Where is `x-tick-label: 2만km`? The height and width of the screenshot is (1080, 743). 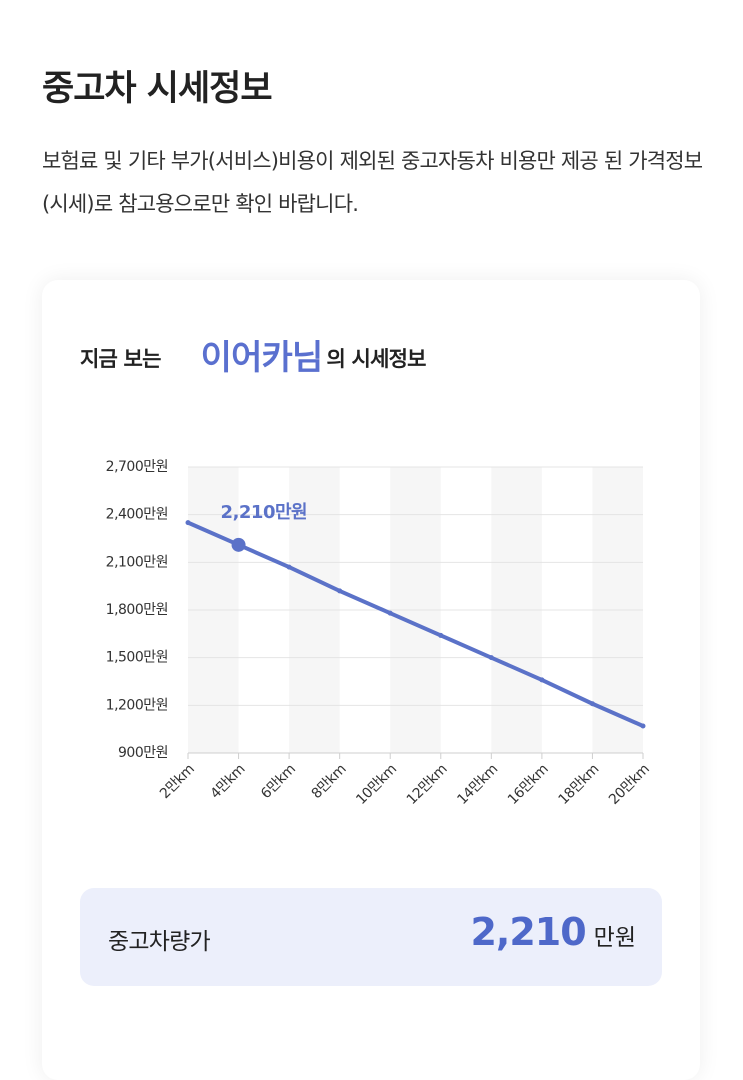 x-tick-label: 2만km is located at coordinates (177, 781).